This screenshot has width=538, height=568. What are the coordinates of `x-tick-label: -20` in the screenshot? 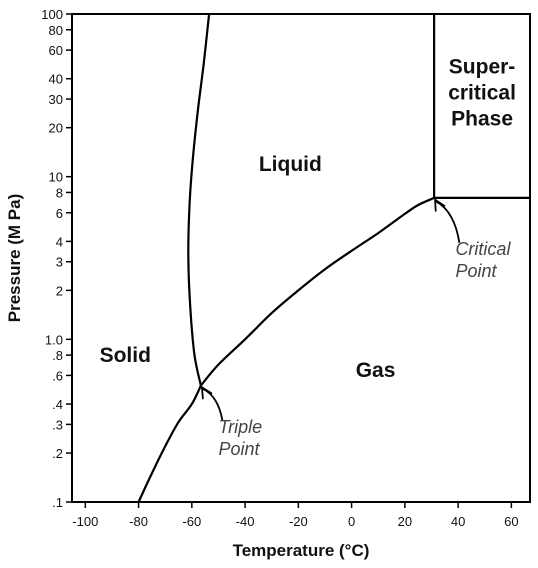 It's located at (298, 521).